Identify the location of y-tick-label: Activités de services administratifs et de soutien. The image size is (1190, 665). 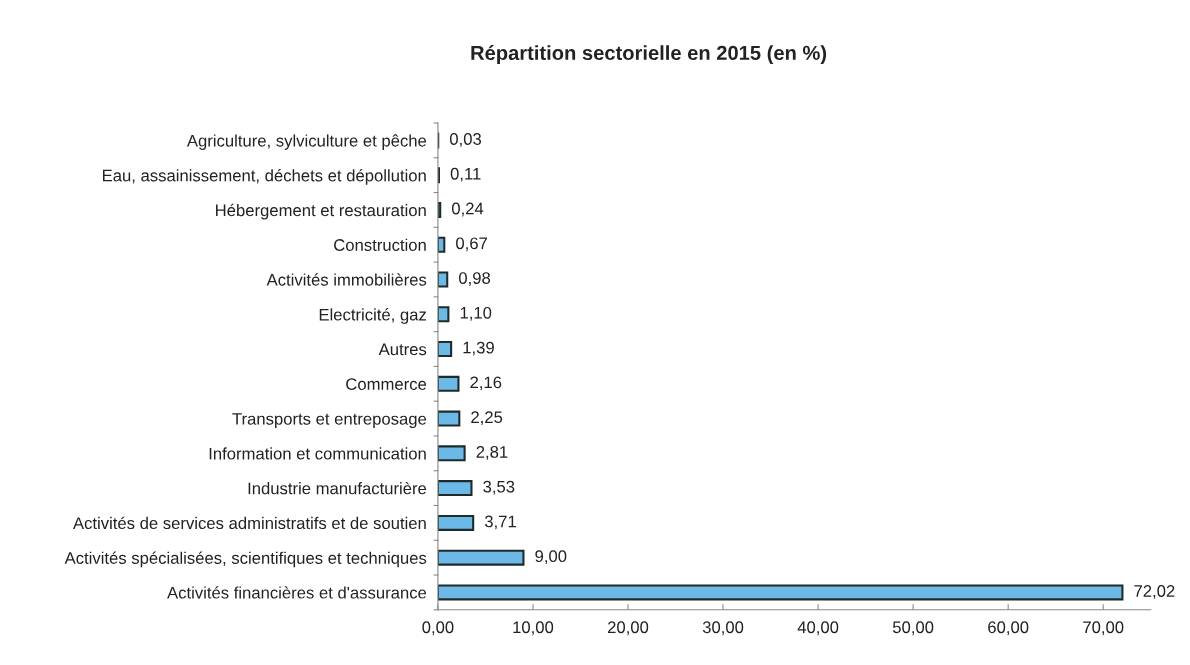
(249, 523).